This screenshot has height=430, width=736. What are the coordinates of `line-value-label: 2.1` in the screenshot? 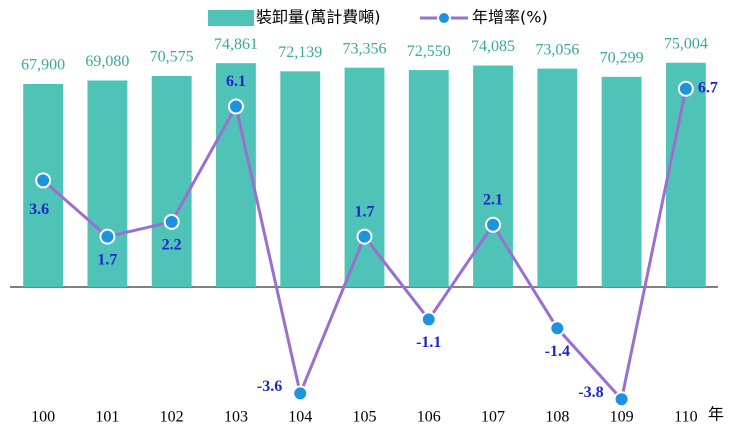 It's located at (493, 199).